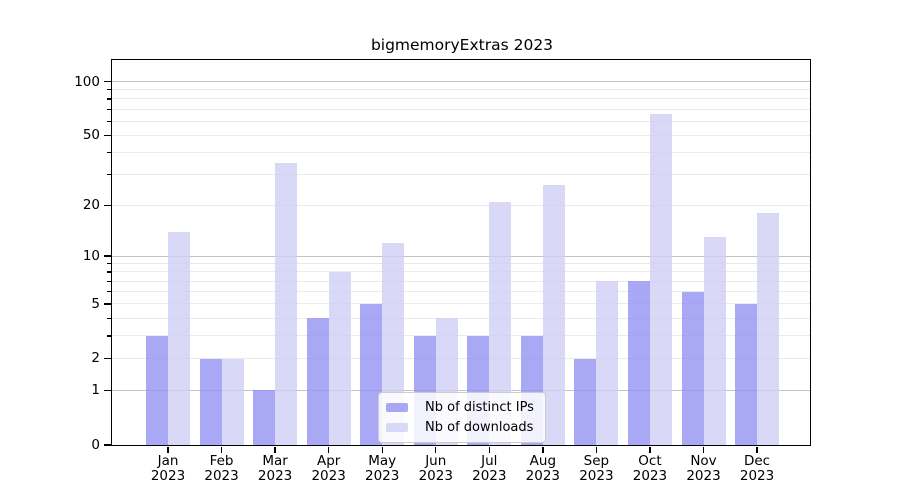 This screenshot has width=900, height=500. What do you see at coordinates (714, 341) in the screenshot?
I see `bar-downloads-nov` at bounding box center [714, 341].